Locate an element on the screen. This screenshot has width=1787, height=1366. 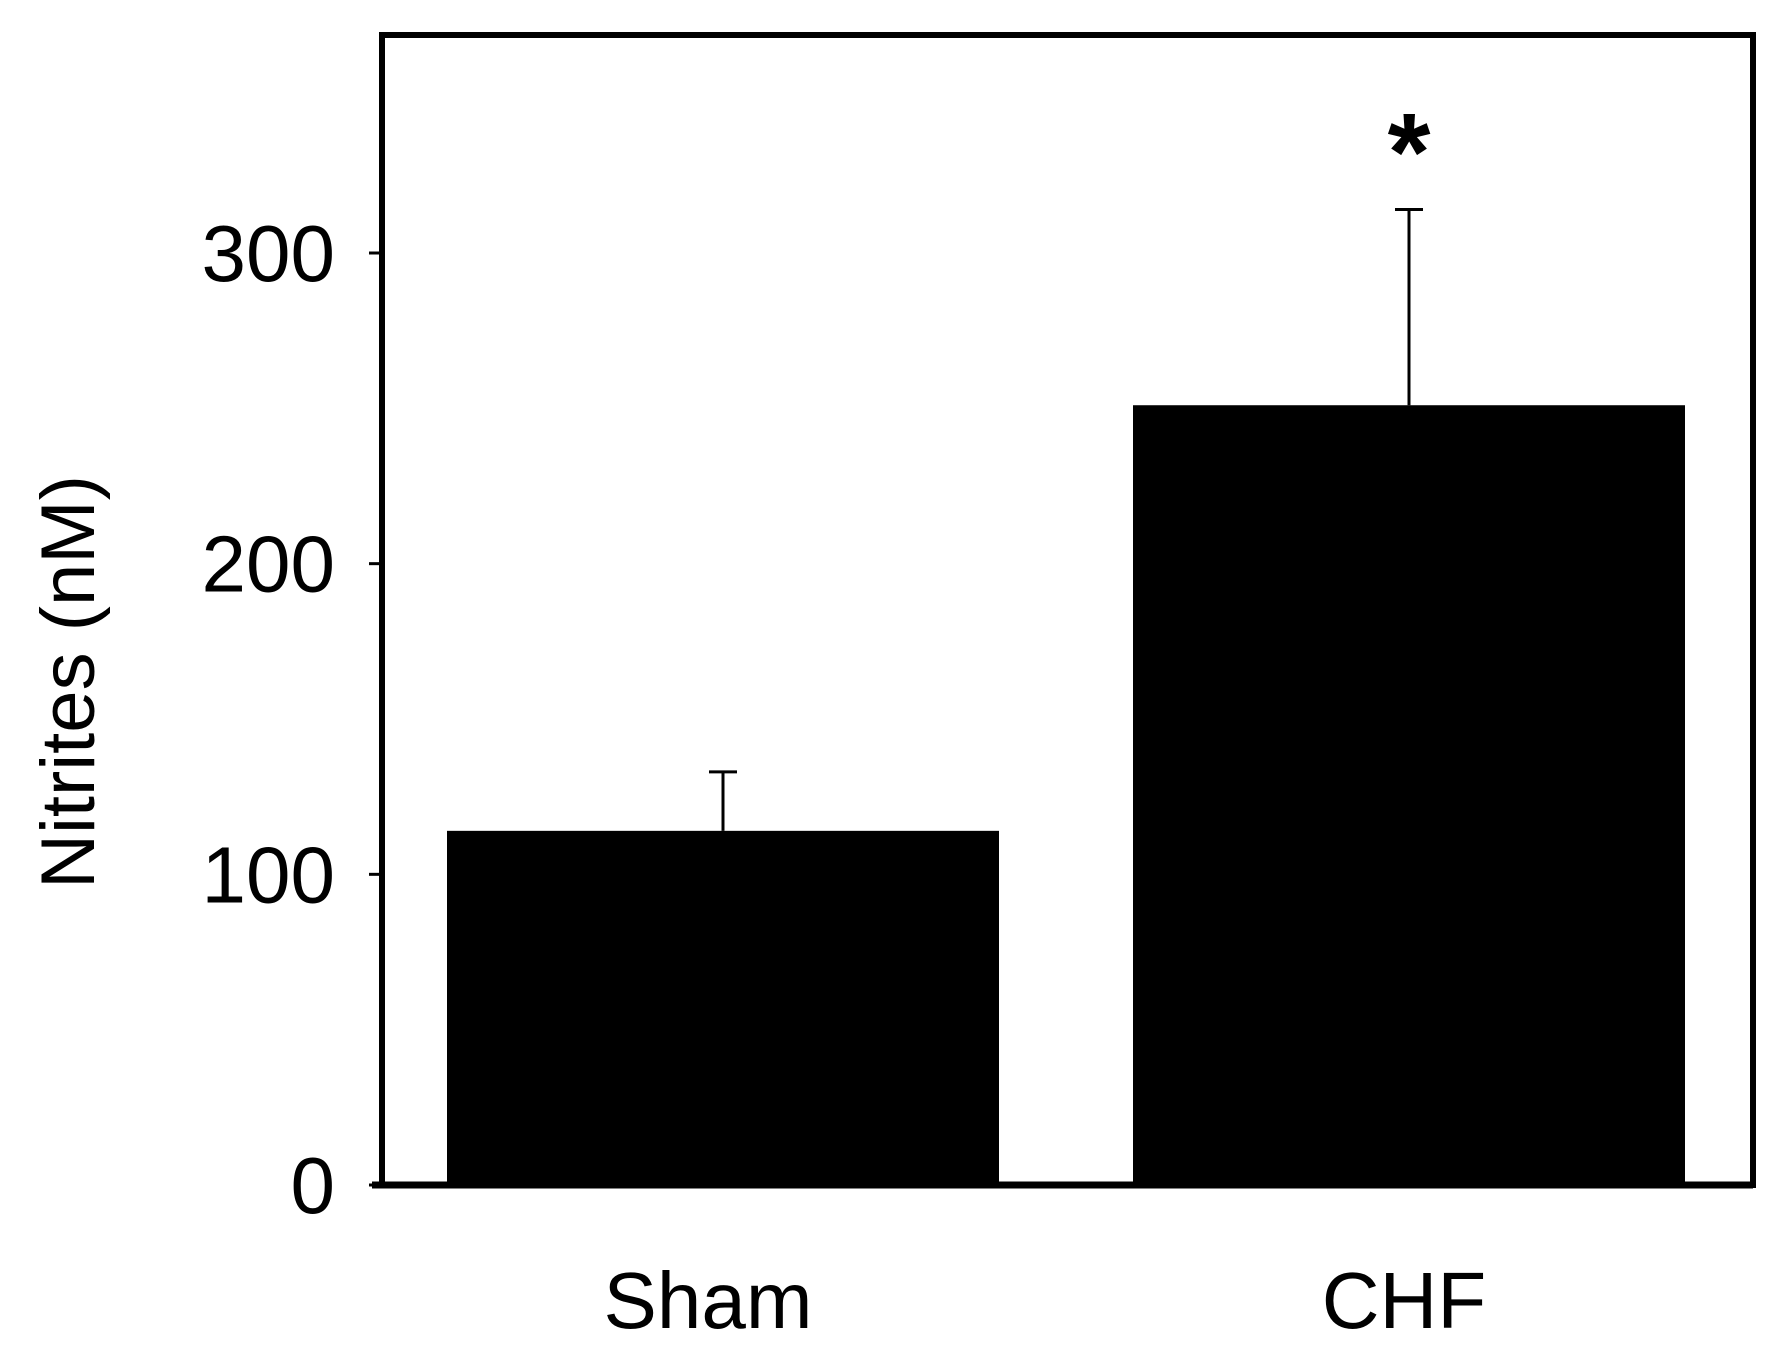
significance-marker-chf: * is located at coordinates (1409, 152).